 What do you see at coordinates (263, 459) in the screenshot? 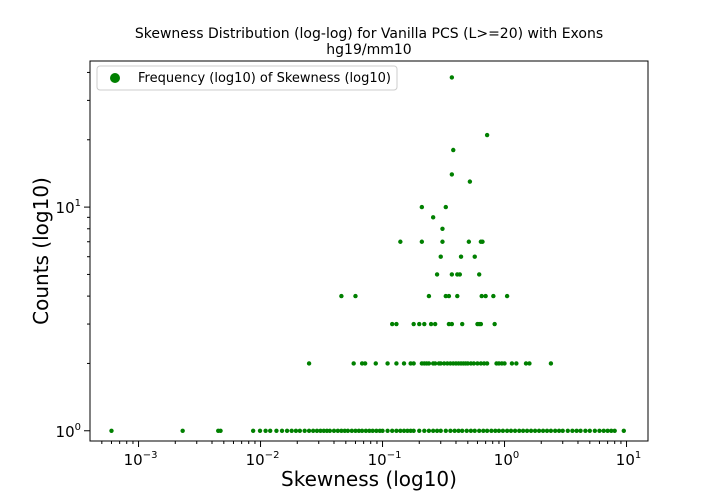
I see `x-tick-label: 10⁻²` at bounding box center [263, 459].